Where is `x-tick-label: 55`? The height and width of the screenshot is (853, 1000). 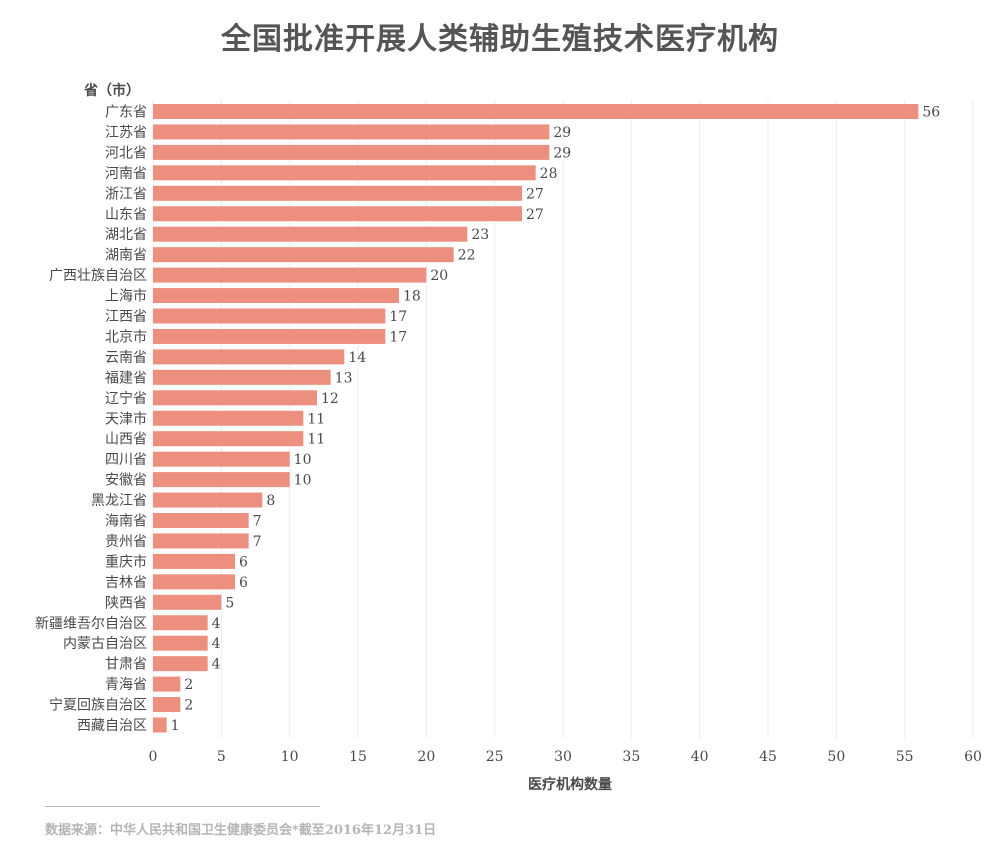
x-tick-label: 55 is located at coordinates (905, 757).